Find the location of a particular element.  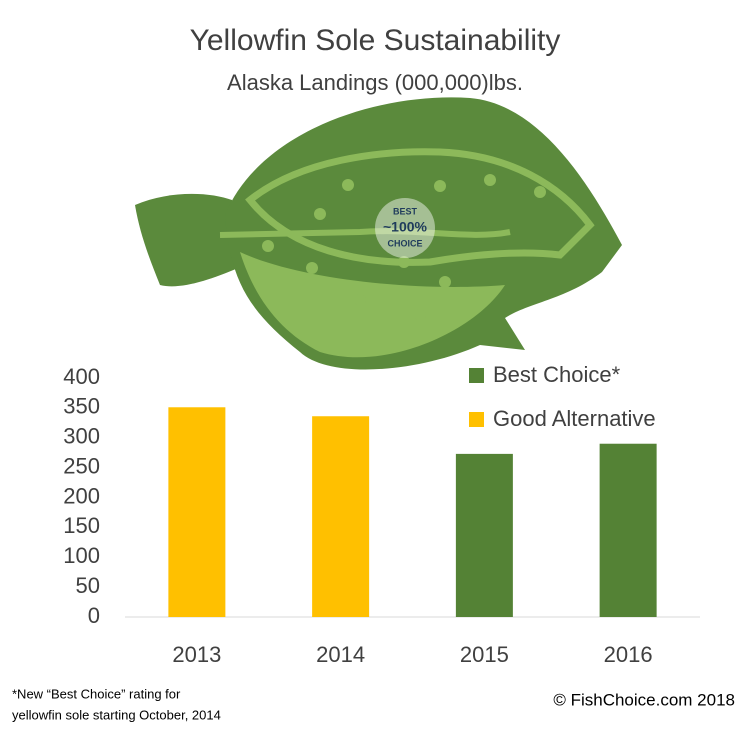

footnote: *New “Best Choice” rating for is located at coordinates (96, 693).